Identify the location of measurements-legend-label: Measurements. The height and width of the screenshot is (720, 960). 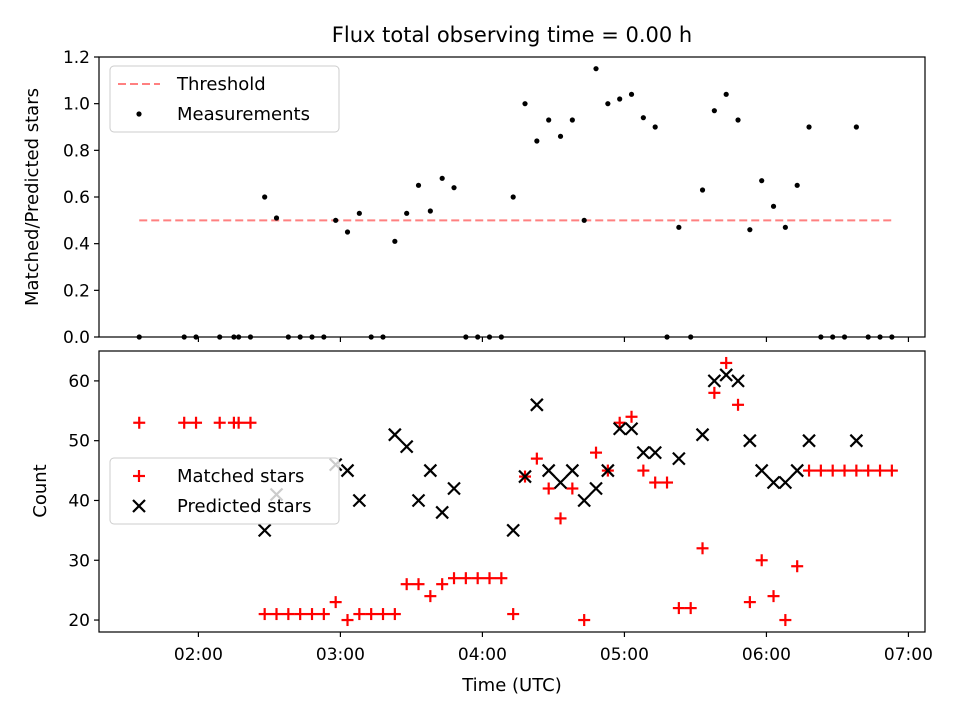
(243, 114).